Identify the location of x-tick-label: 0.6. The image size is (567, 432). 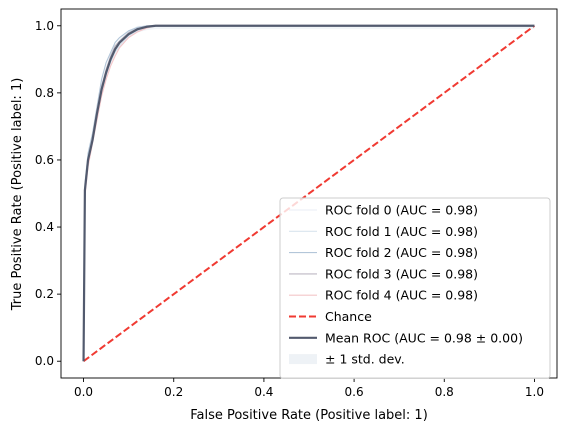
(354, 392).